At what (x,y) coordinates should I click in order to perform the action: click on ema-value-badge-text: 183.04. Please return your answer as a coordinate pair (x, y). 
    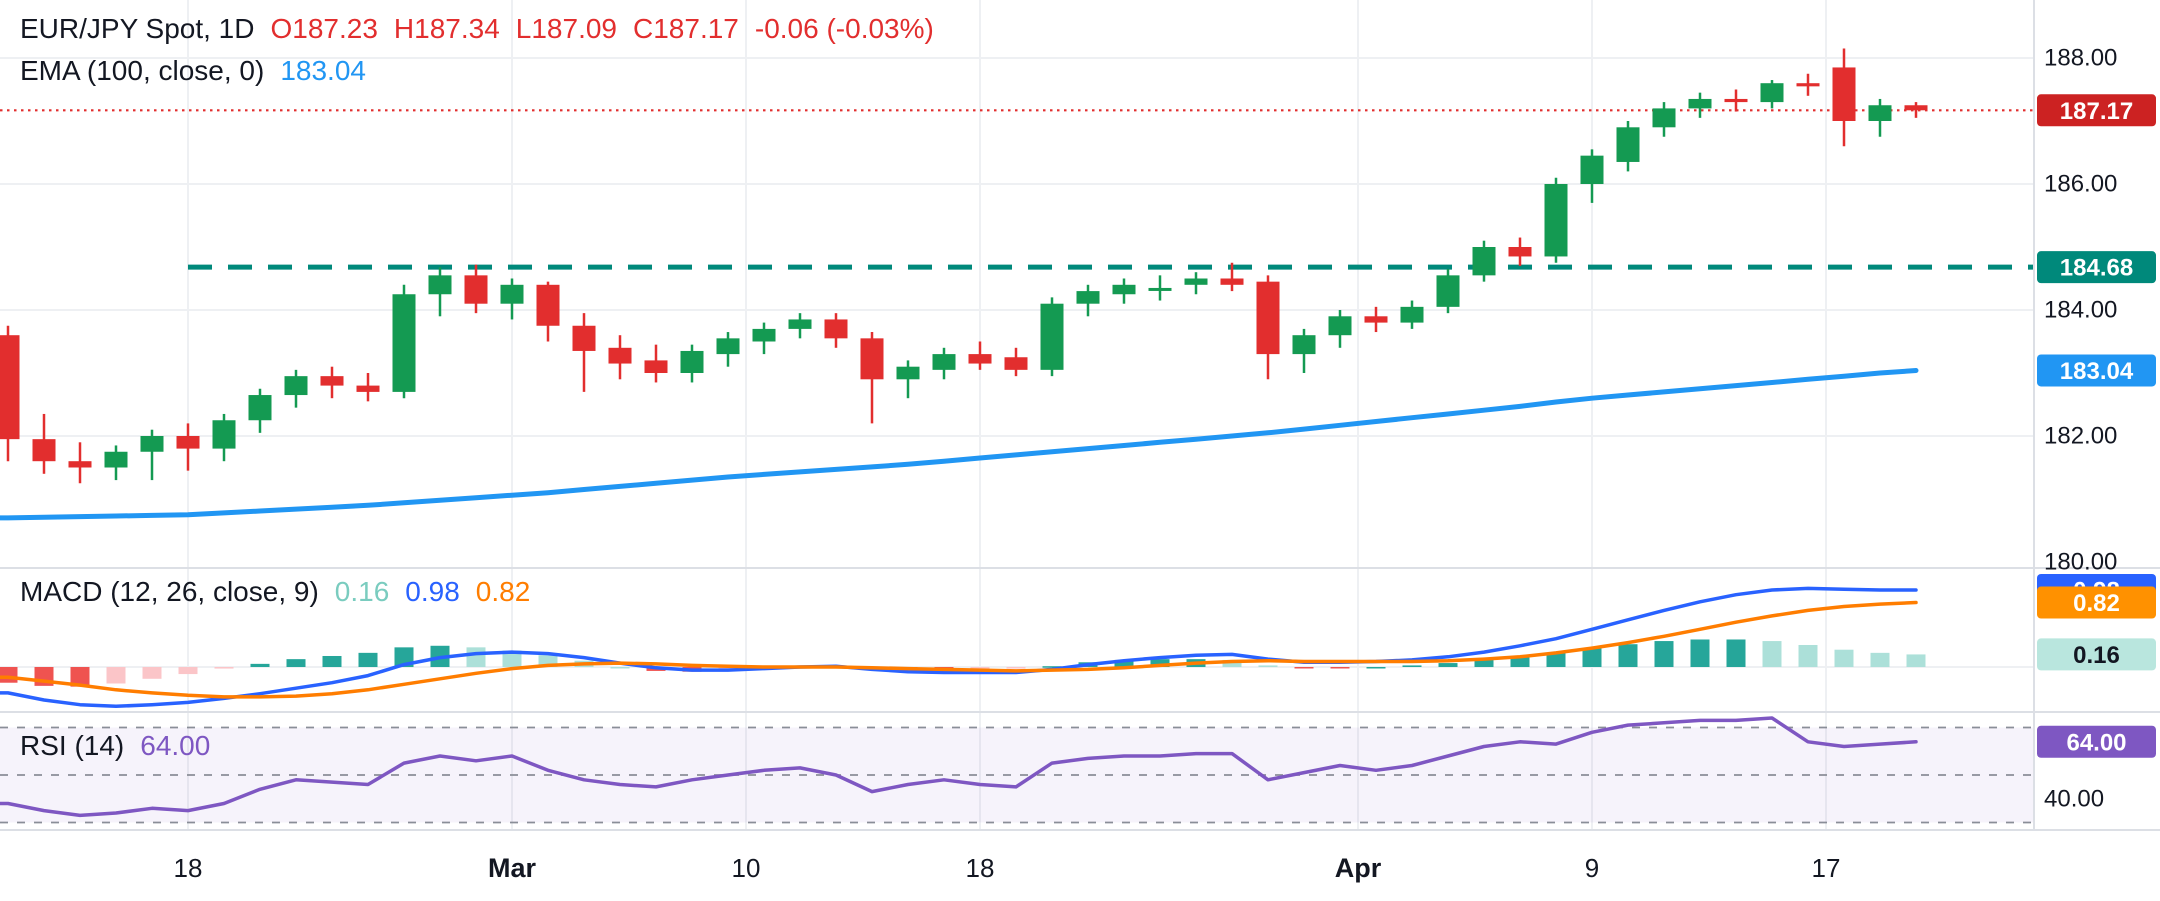
    Looking at the image, I should click on (2097, 371).